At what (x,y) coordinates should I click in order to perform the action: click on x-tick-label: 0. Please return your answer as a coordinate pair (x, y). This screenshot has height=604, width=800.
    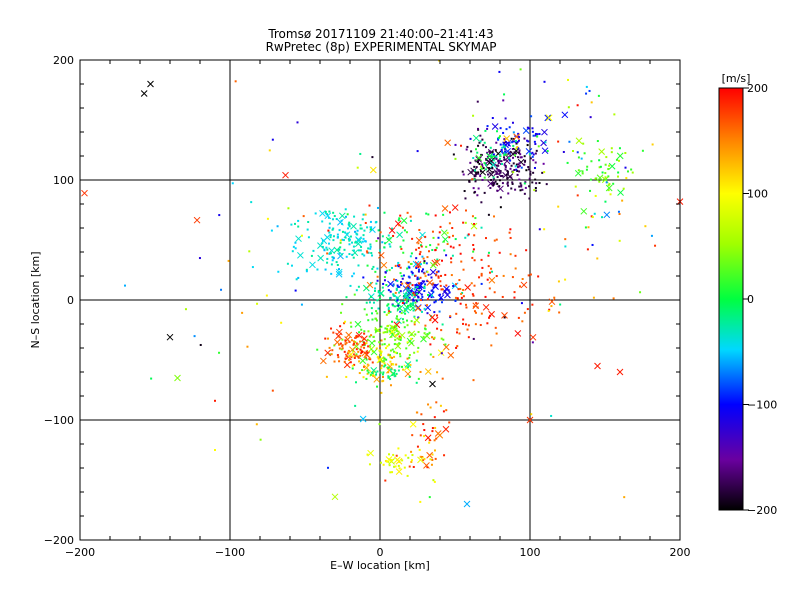
    Looking at the image, I should click on (380, 552).